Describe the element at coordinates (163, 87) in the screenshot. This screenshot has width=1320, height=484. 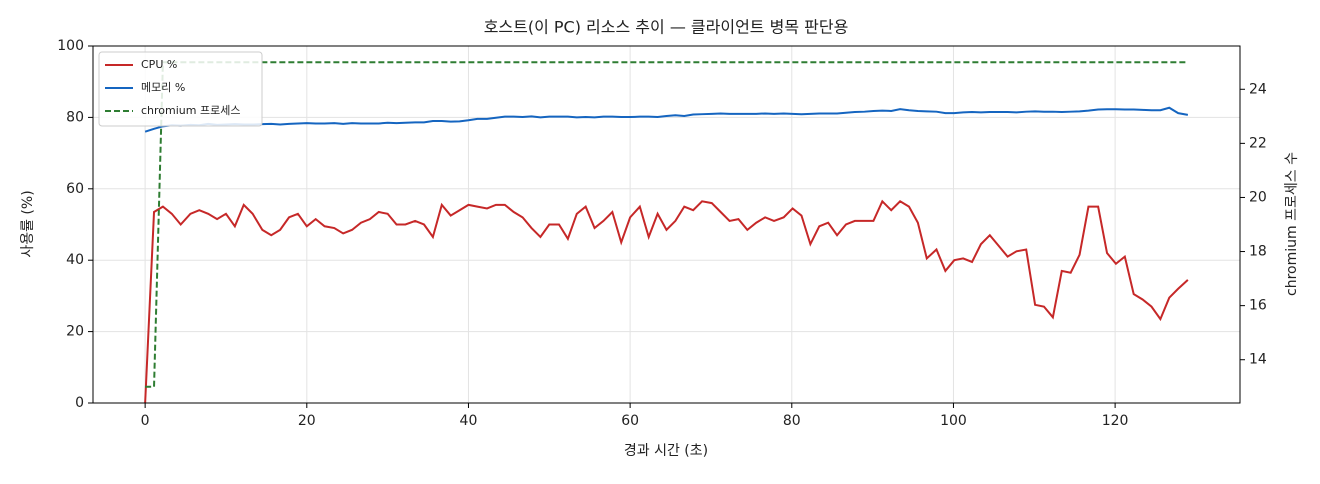
I see `legend-label: 메모리 %` at that location.